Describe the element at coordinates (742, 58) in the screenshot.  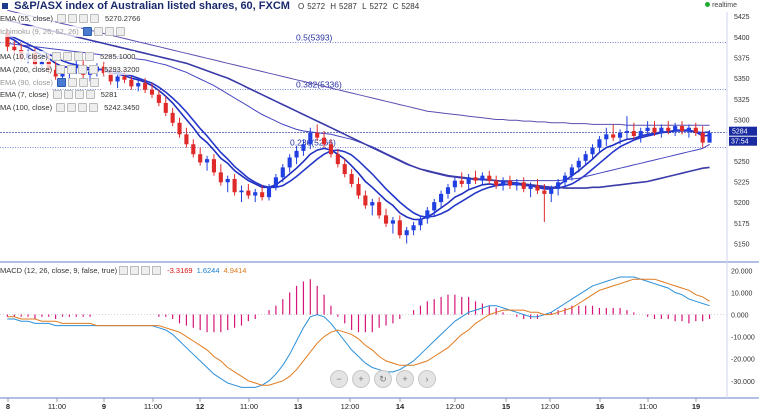
I see `price-tick-label: 5375` at that location.